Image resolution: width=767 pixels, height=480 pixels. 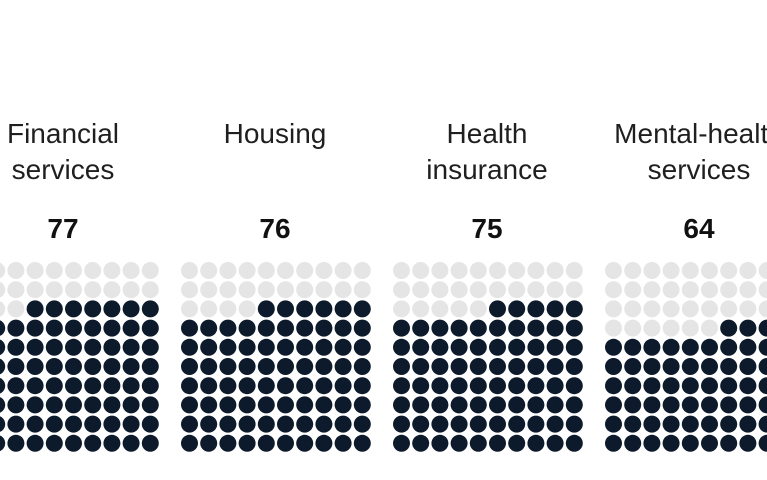 I want to click on category-value: 75, so click(x=487, y=228).